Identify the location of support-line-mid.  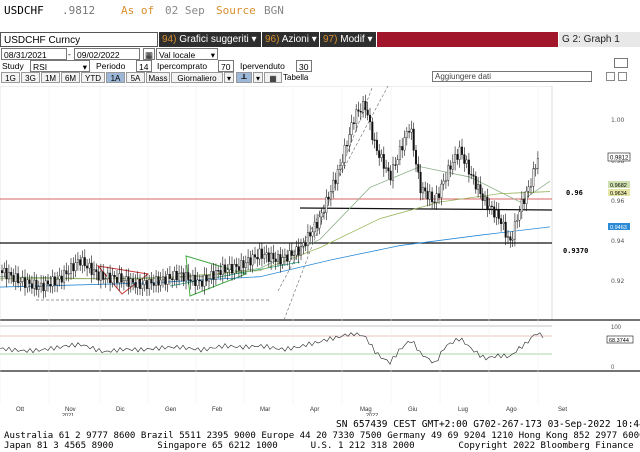
(426, 209).